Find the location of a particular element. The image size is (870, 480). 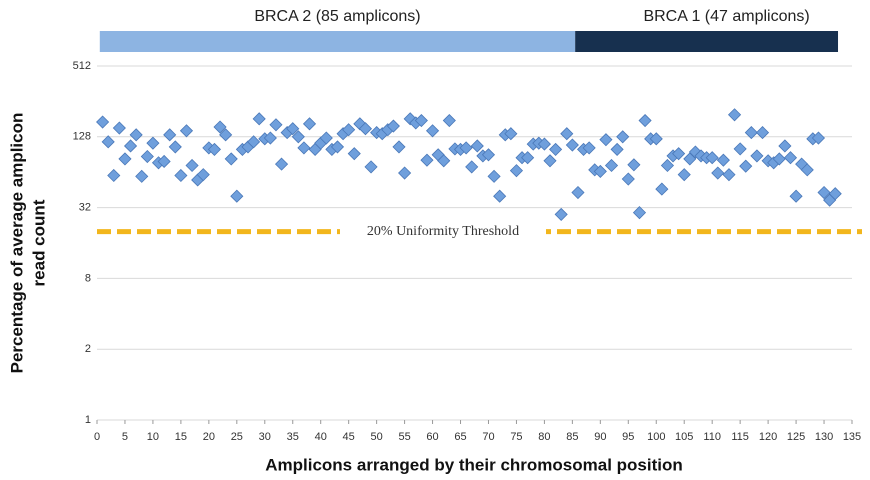

x-tick-label: 55 is located at coordinates (404, 437).